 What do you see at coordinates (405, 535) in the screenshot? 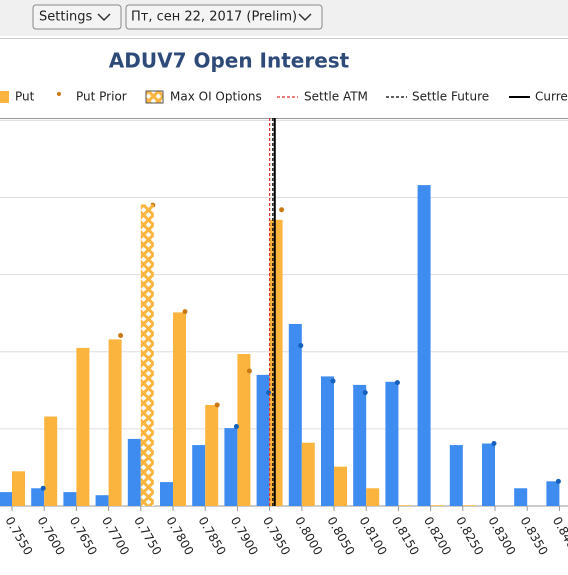
I see `x-tick-label: 0.8150` at bounding box center [405, 535].